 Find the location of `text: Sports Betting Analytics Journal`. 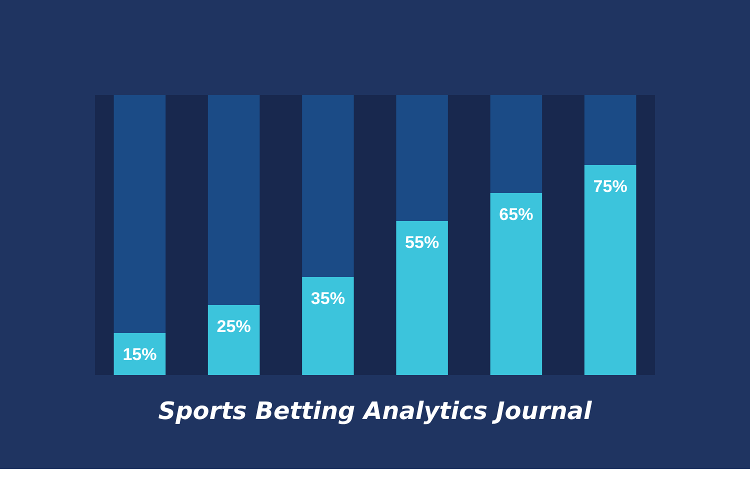

text: Sports Betting Analytics Journal is located at coordinates (375, 411).